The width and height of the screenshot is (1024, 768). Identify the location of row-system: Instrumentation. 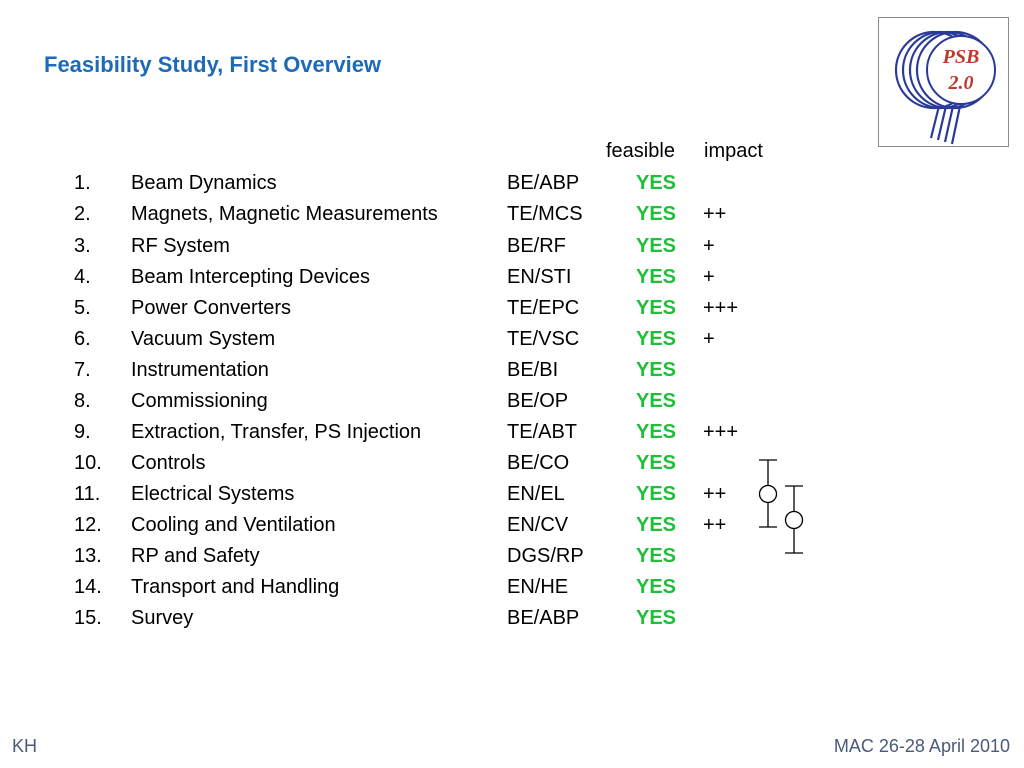
(200, 370).